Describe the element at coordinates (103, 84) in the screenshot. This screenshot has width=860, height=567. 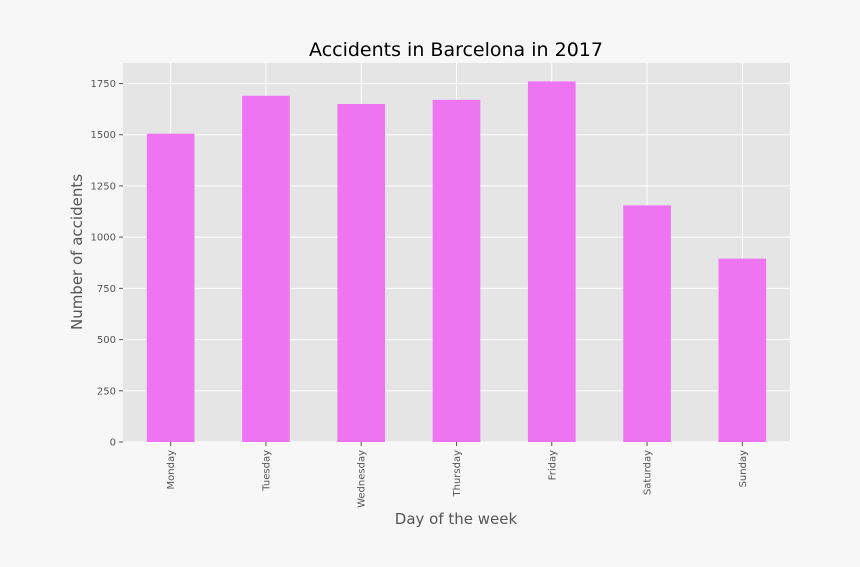
I see `y-tick-label: 1750` at that location.